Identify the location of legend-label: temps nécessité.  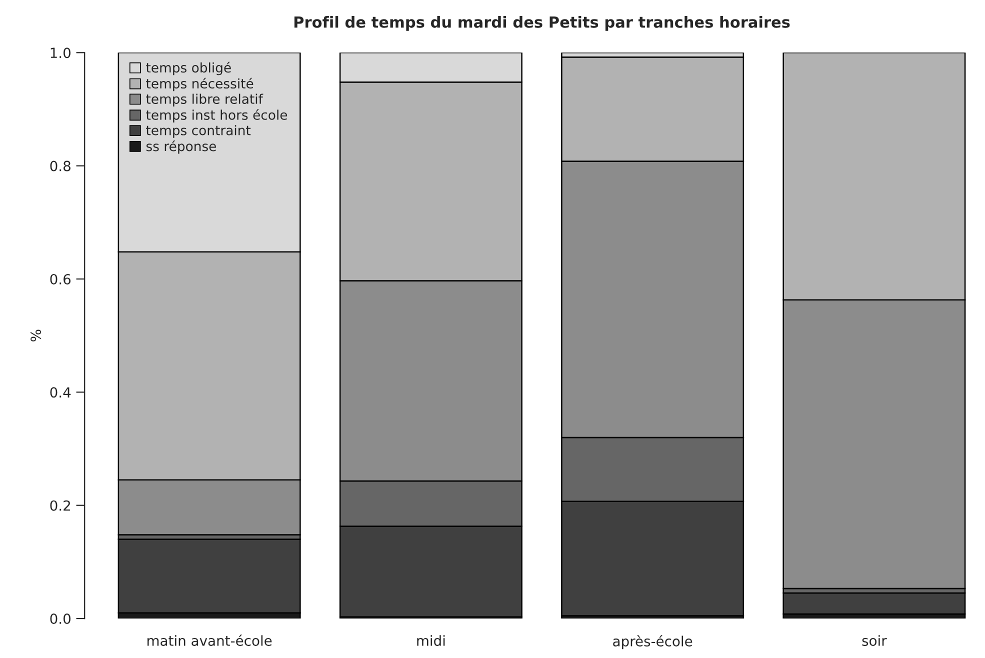
(200, 85).